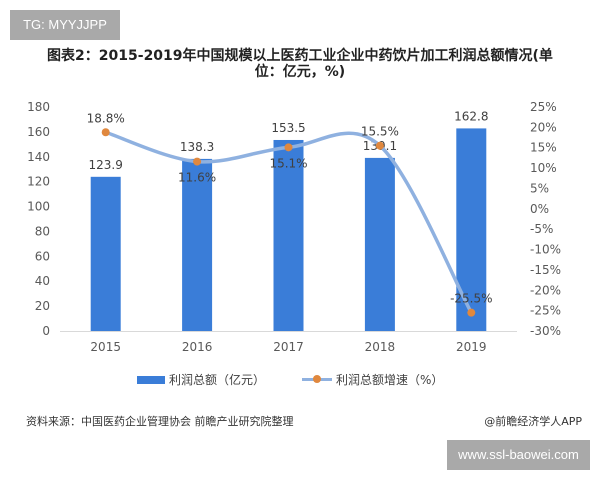 The image size is (600, 480). Describe the element at coordinates (380, 132) in the screenshot. I see `growth-value-label: 15.5%` at that location.